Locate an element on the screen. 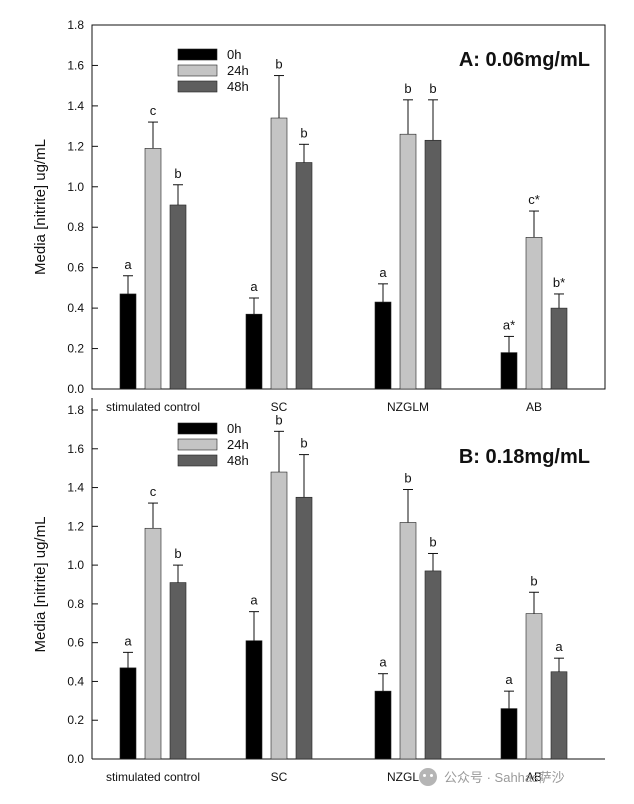  panel-title: A: 0.06mg/mL is located at coordinates (524, 60).